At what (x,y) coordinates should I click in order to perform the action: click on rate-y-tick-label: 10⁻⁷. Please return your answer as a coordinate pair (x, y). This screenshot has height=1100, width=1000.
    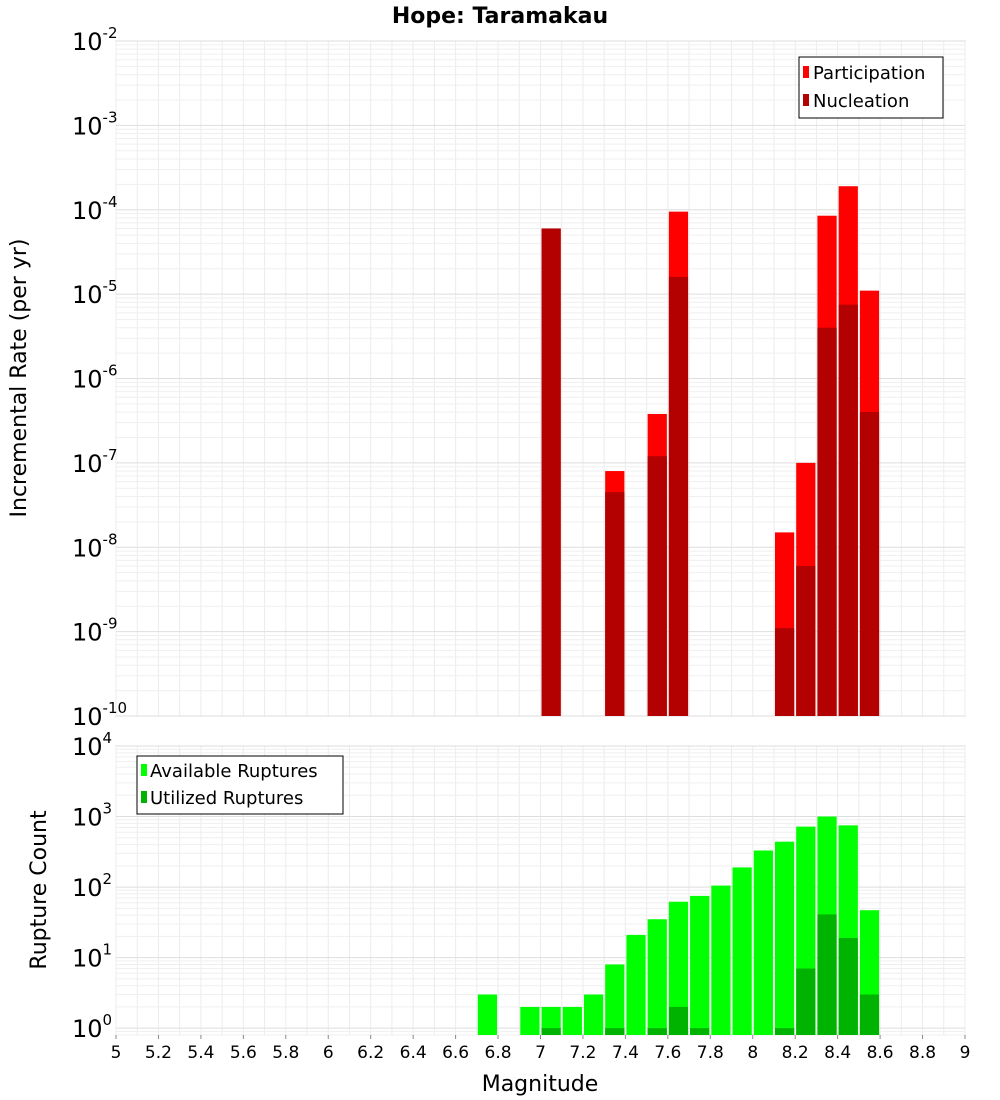
    Looking at the image, I should click on (95, 462).